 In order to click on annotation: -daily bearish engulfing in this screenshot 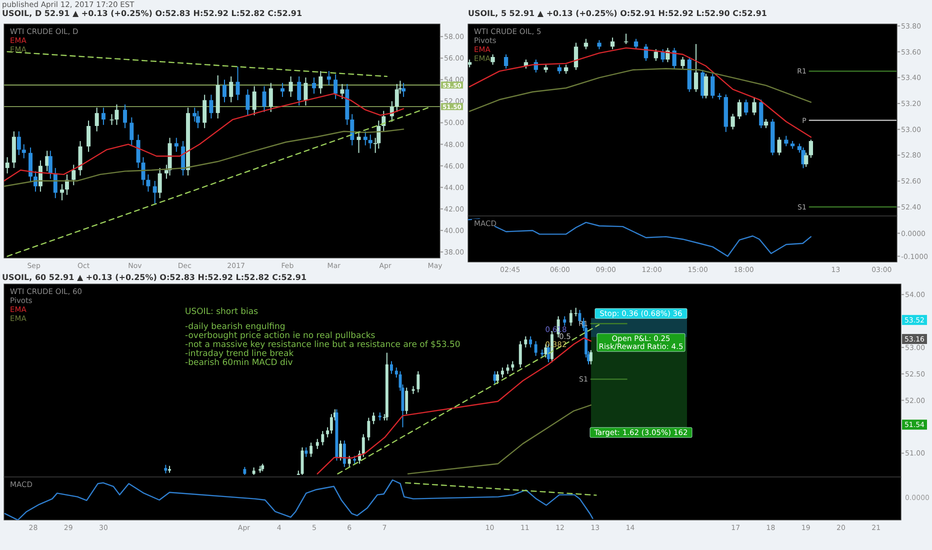, I will do `click(235, 327)`.